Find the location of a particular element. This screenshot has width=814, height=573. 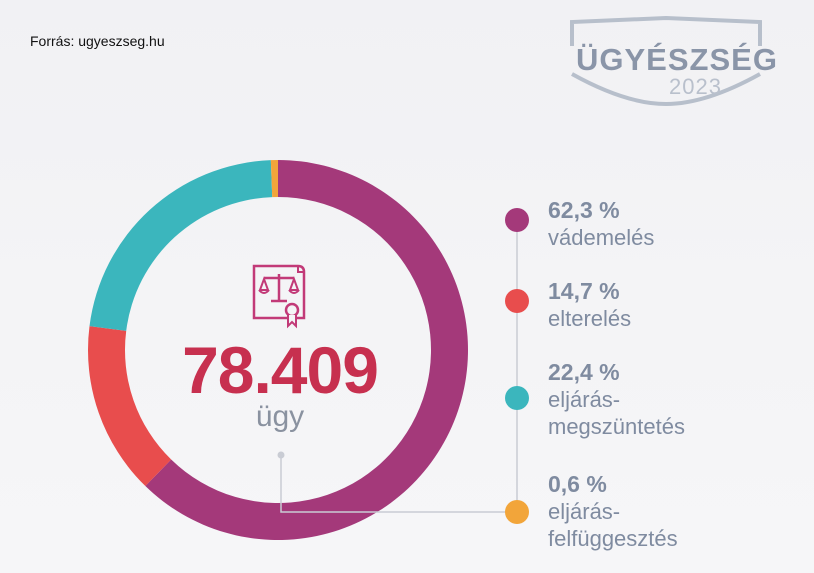

pointer-dot is located at coordinates (281, 455).